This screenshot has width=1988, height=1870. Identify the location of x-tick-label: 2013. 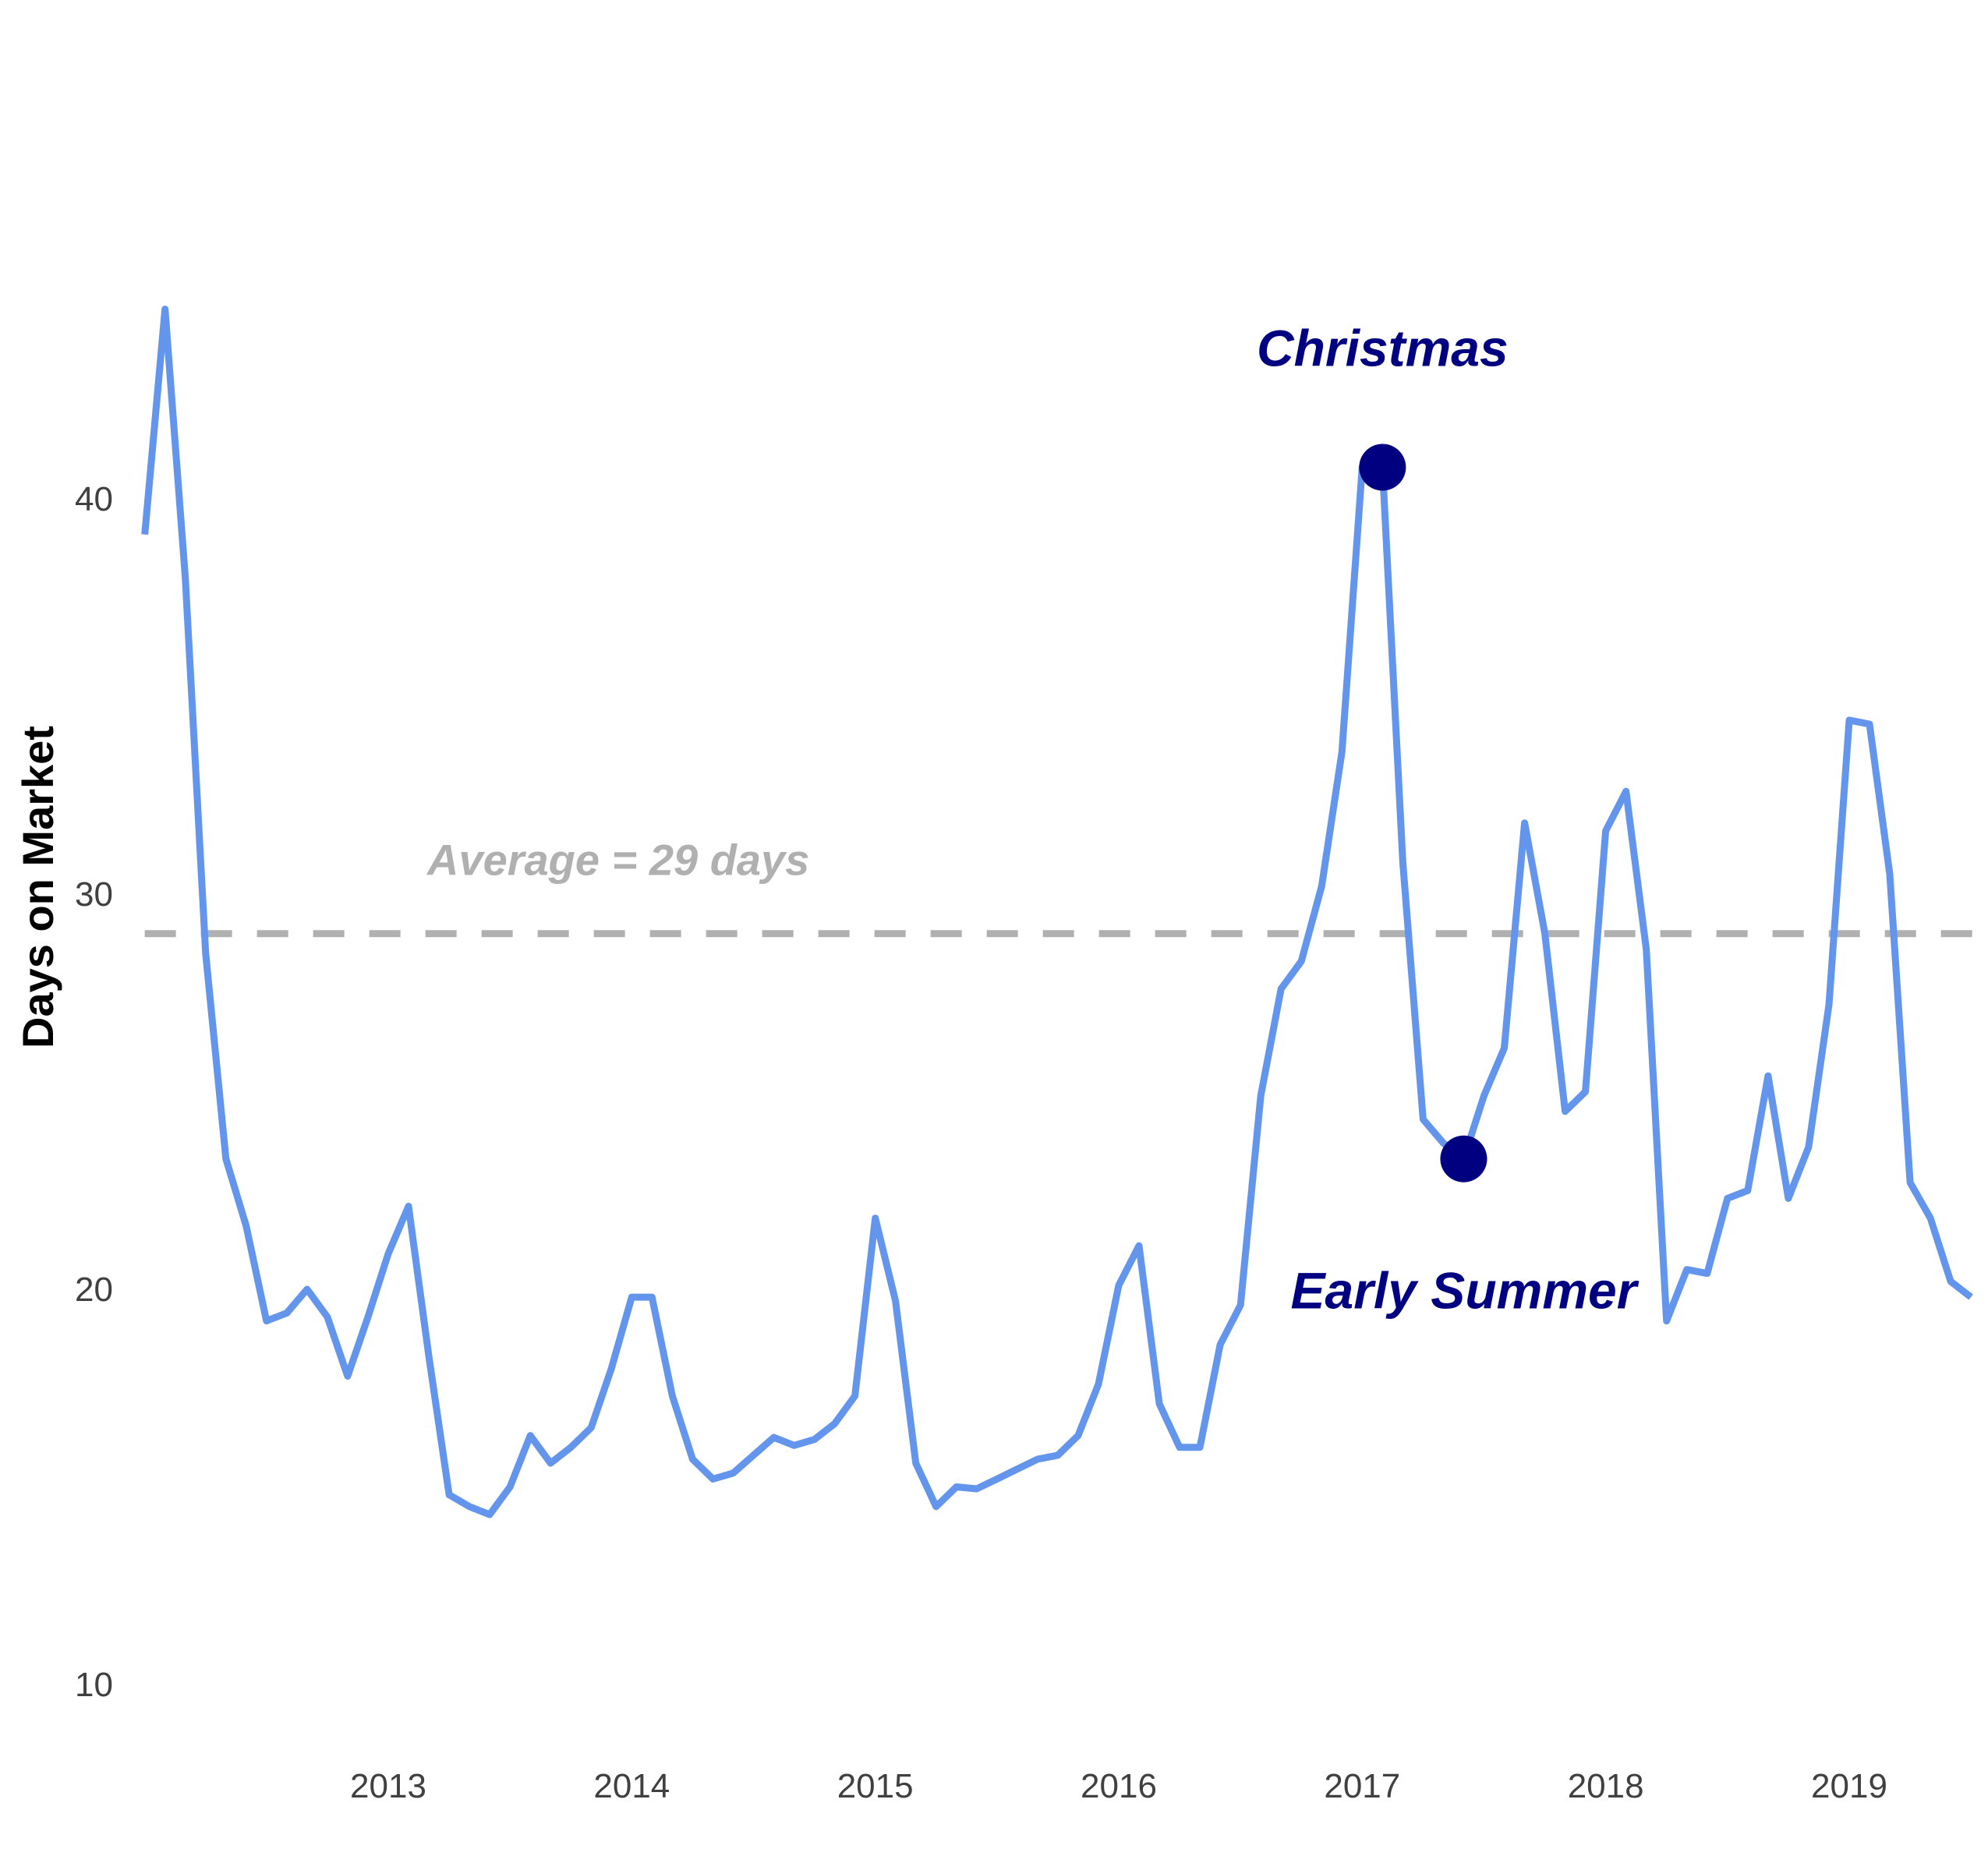
(388, 1786).